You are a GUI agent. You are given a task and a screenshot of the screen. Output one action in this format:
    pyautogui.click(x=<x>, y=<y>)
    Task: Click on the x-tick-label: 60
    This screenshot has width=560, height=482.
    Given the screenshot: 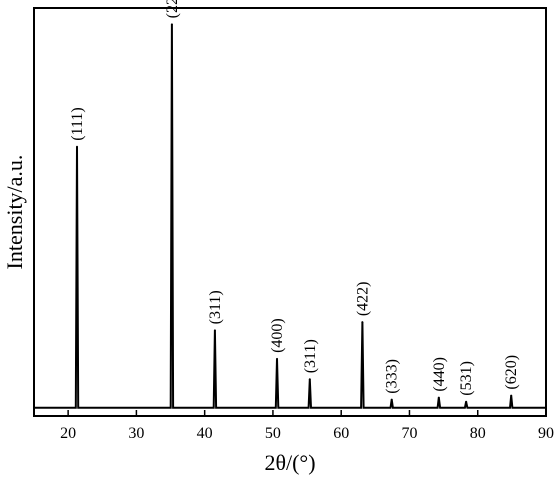 What is the action you would take?
    pyautogui.click(x=341, y=433)
    